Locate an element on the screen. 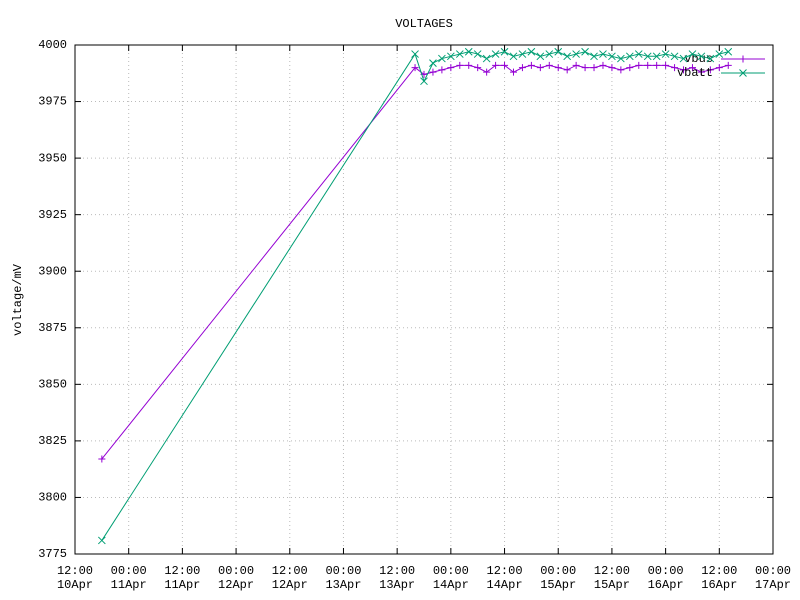 Image resolution: width=800 pixels, height=600 pixels. y-tick-label: 3950 is located at coordinates (52, 158).